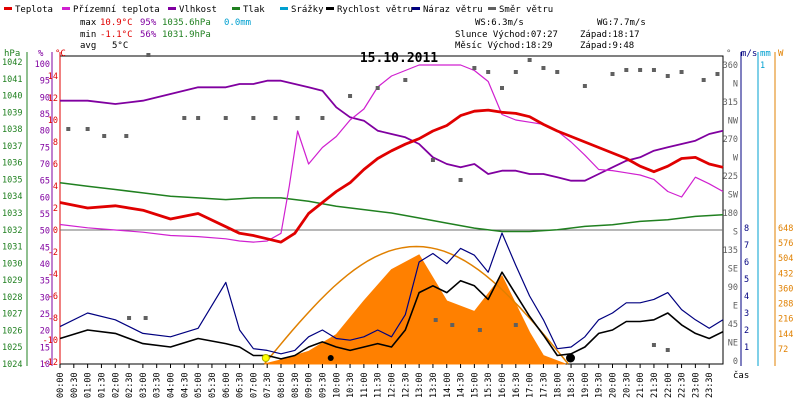 The height and width of the screenshot is (400, 800). Describe the element at coordinates (323, 385) in the screenshot. I see `x-tick-label: 09:30` at that location.